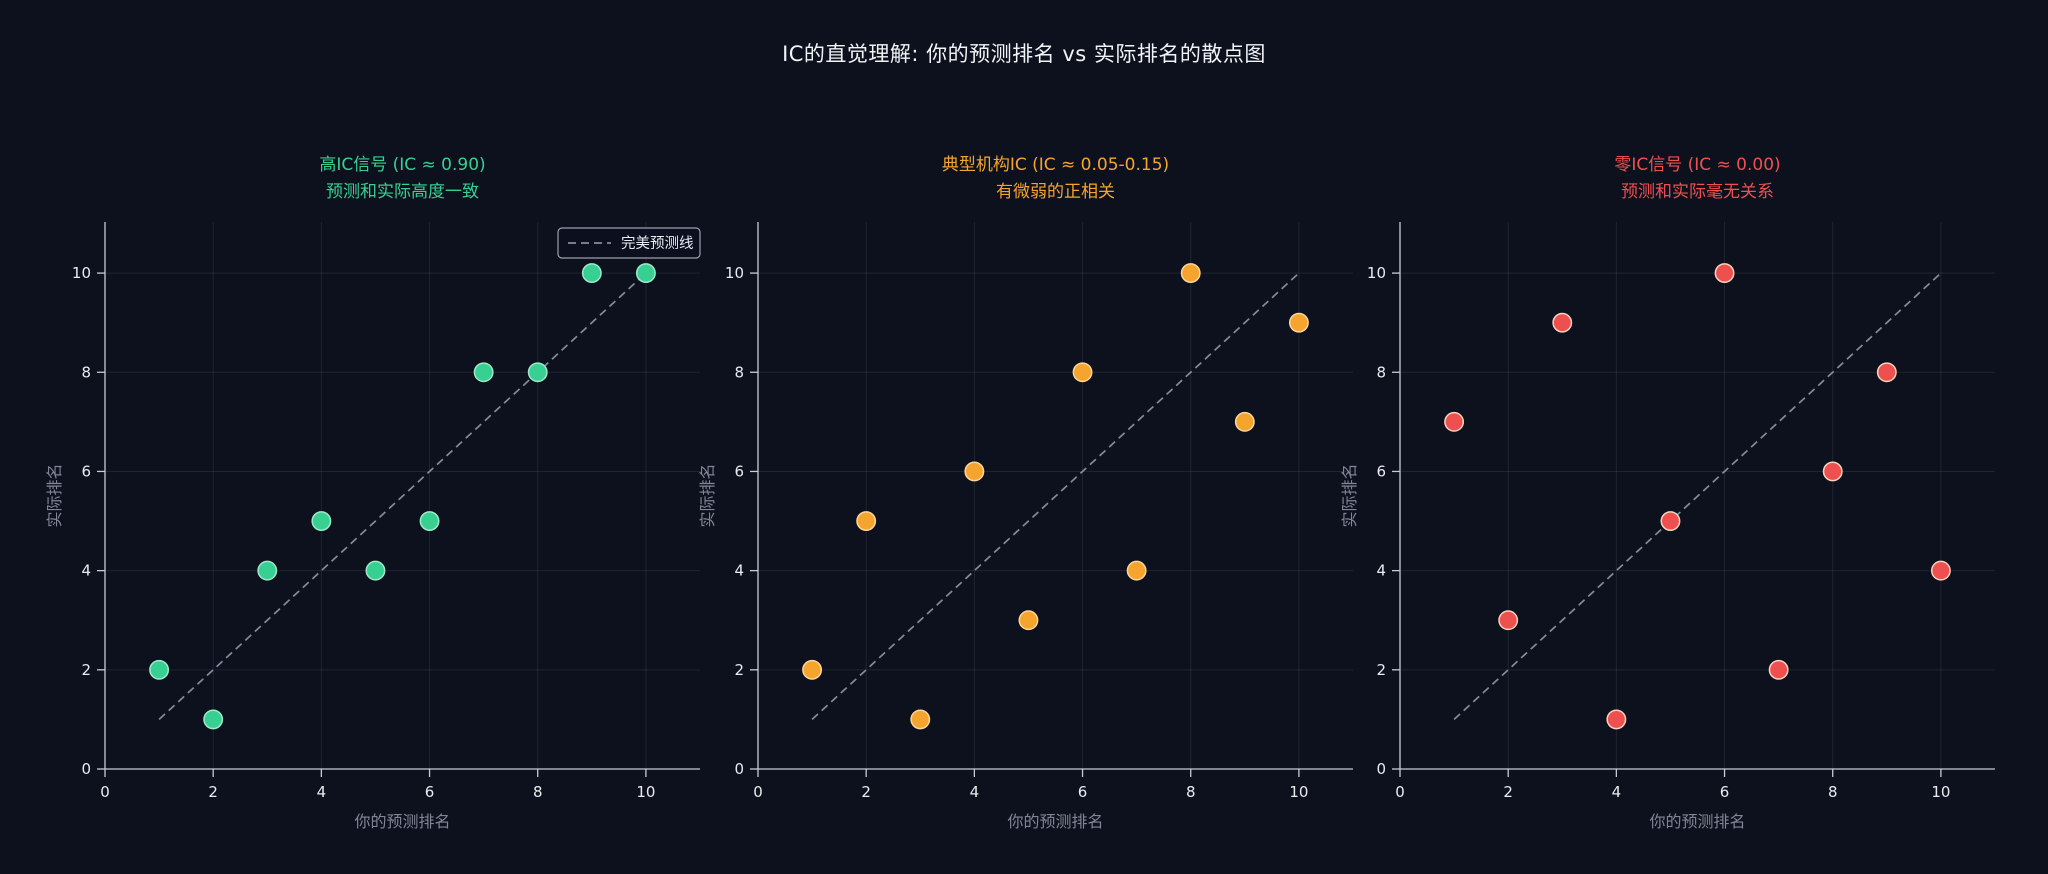  Describe the element at coordinates (1055, 192) in the screenshot. I see `chart-title-line2: 有微弱的正相关` at that location.